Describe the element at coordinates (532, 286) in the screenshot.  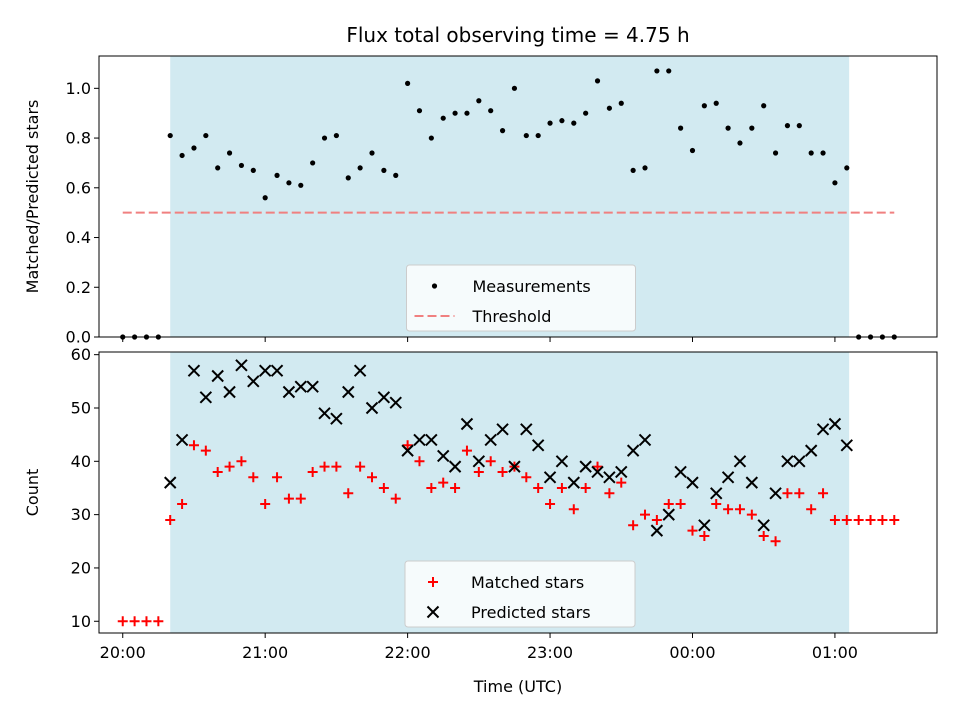
I see `legend-label: Measurements` at that location.